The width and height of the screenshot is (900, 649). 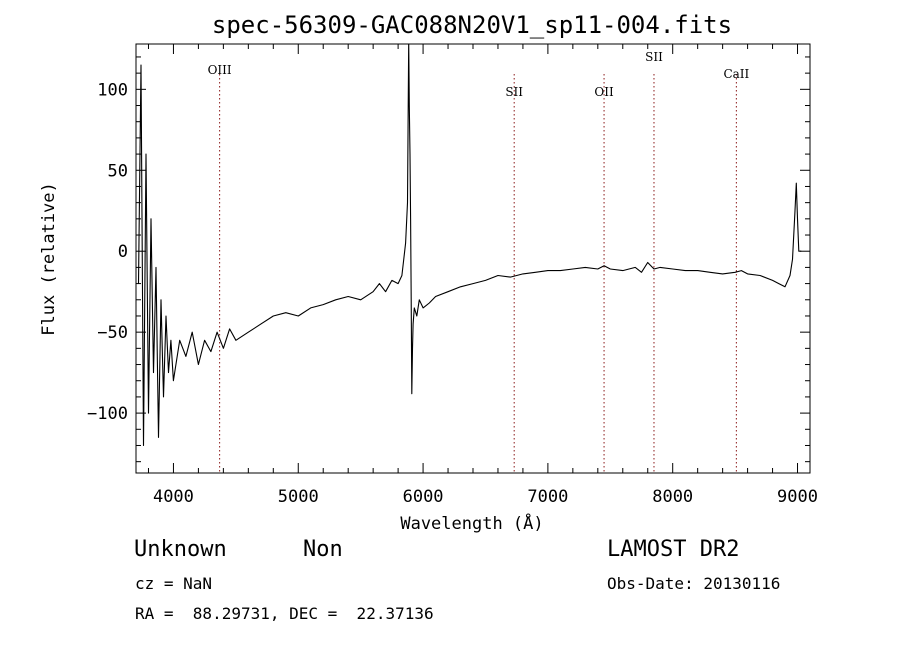 What do you see at coordinates (112, 333) in the screenshot?
I see `y-tick-label: −50` at bounding box center [112, 333].